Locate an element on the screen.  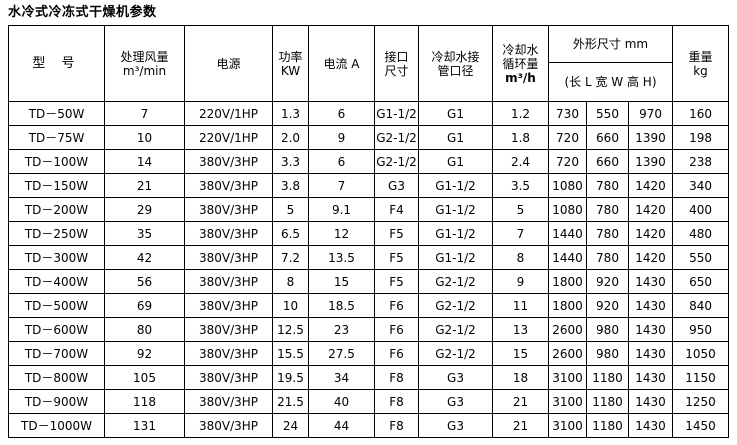
cell-port: G2-1/2 is located at coordinates (396, 161).